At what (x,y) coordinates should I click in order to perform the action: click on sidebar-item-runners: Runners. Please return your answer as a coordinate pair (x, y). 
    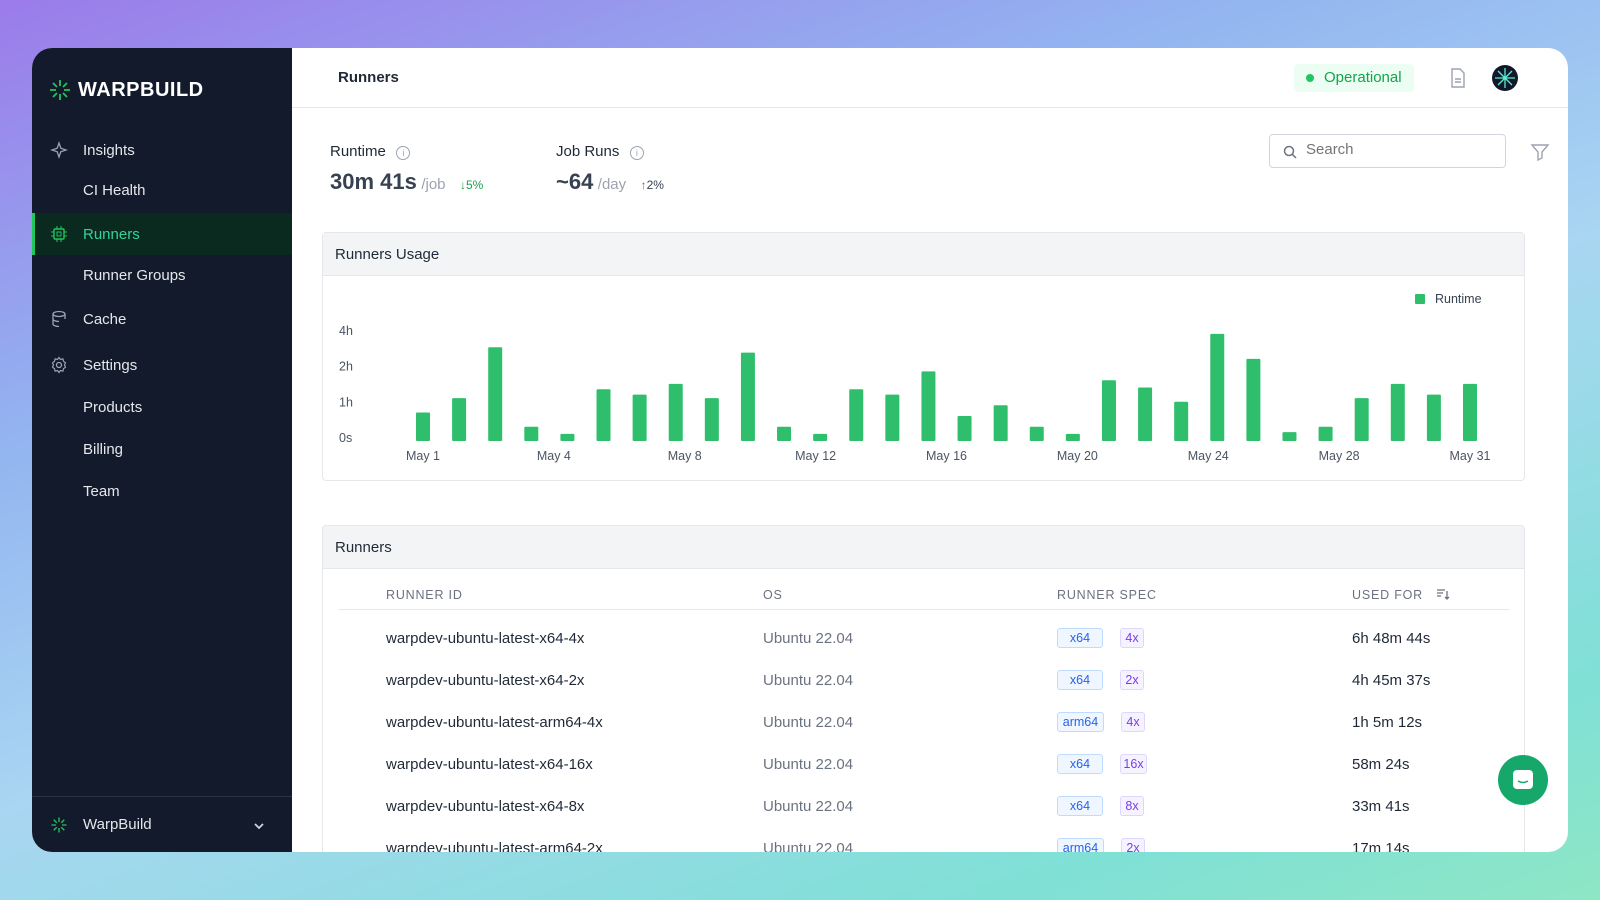
    Looking at the image, I should click on (162, 234).